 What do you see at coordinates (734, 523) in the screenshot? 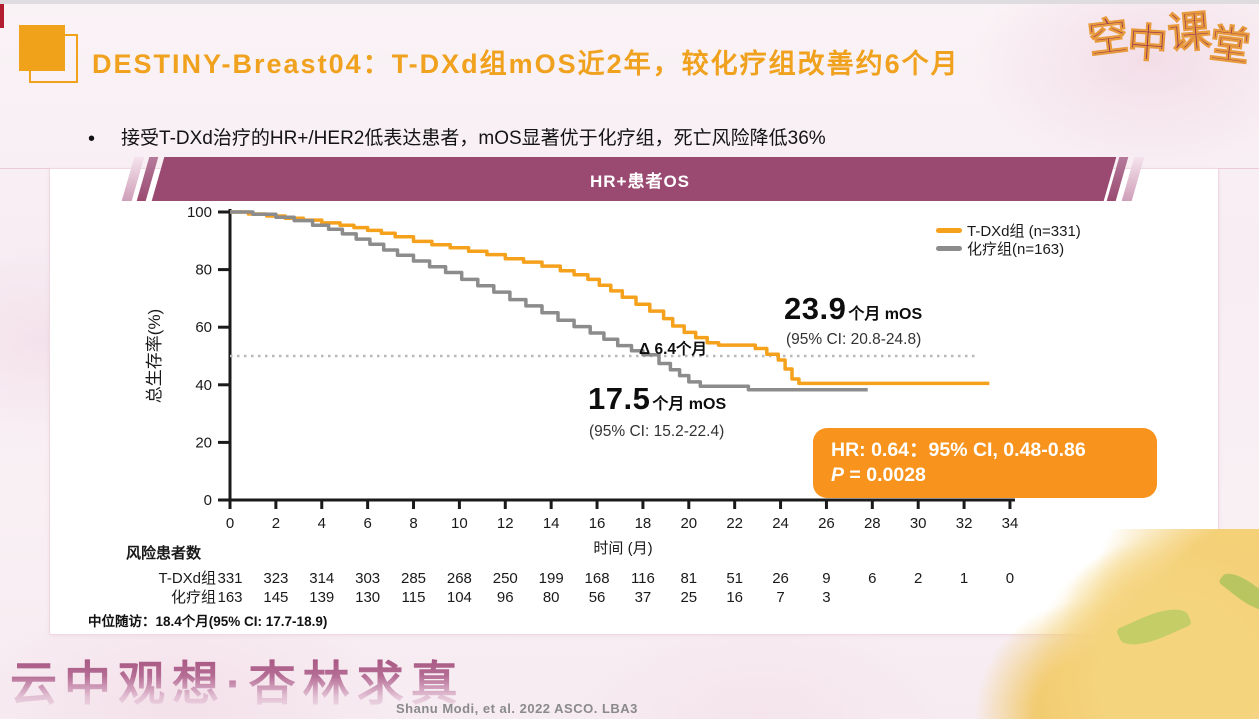
I see `x-tick-label: 22` at bounding box center [734, 523].